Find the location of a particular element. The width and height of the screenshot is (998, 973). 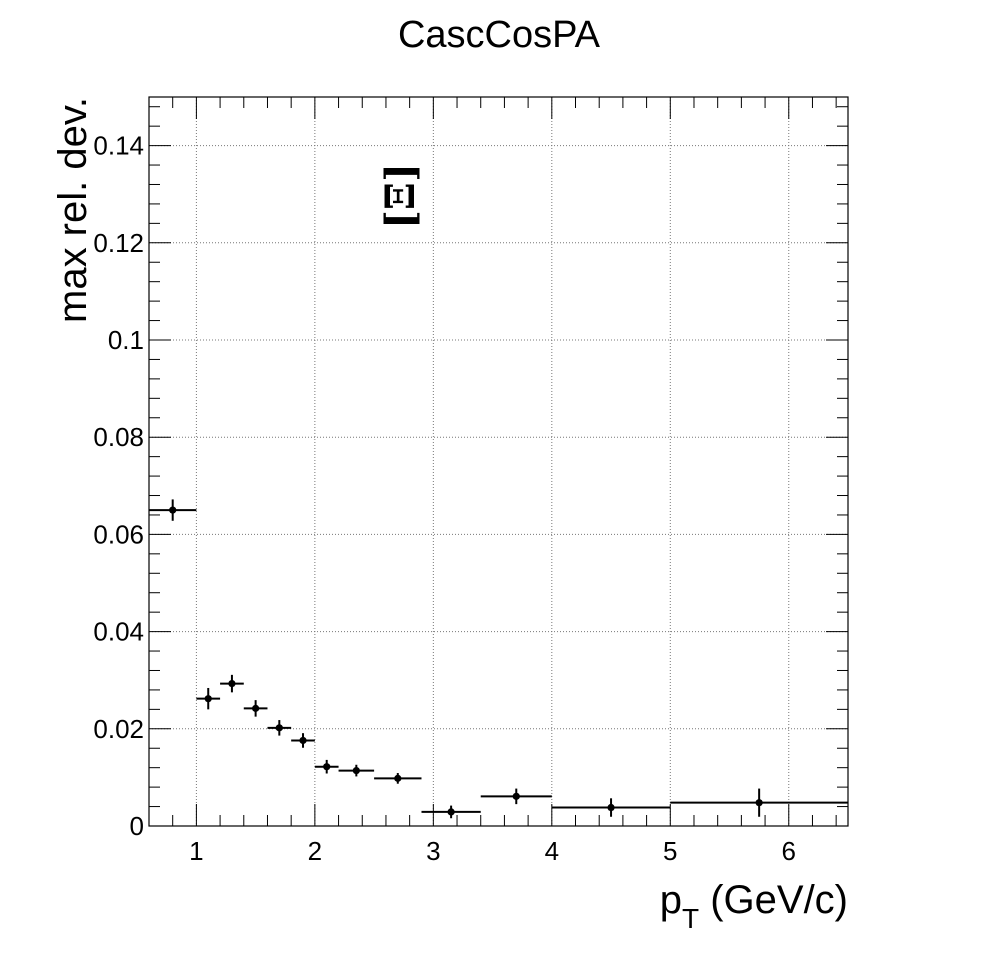

x-tick-label: 6 is located at coordinates (789, 851).